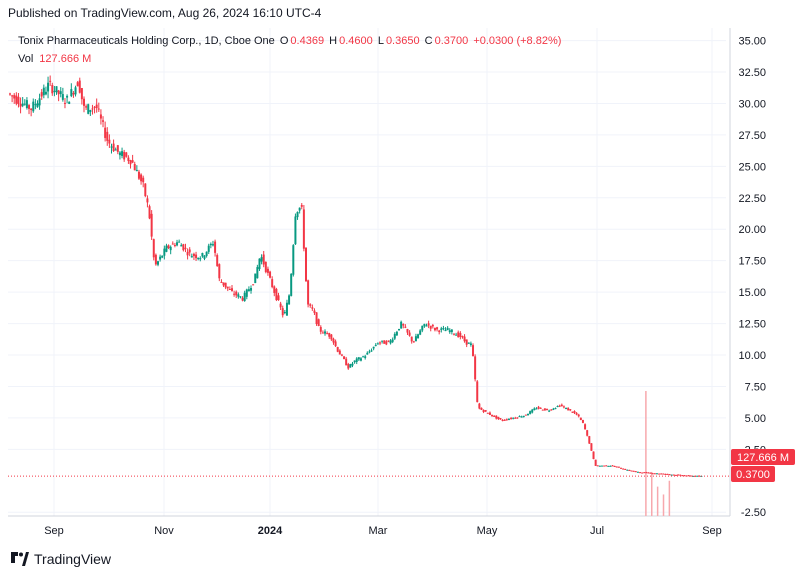 This screenshot has width=807, height=578. Describe the element at coordinates (428, 41) in the screenshot. I see `legend-close-label: C` at that location.